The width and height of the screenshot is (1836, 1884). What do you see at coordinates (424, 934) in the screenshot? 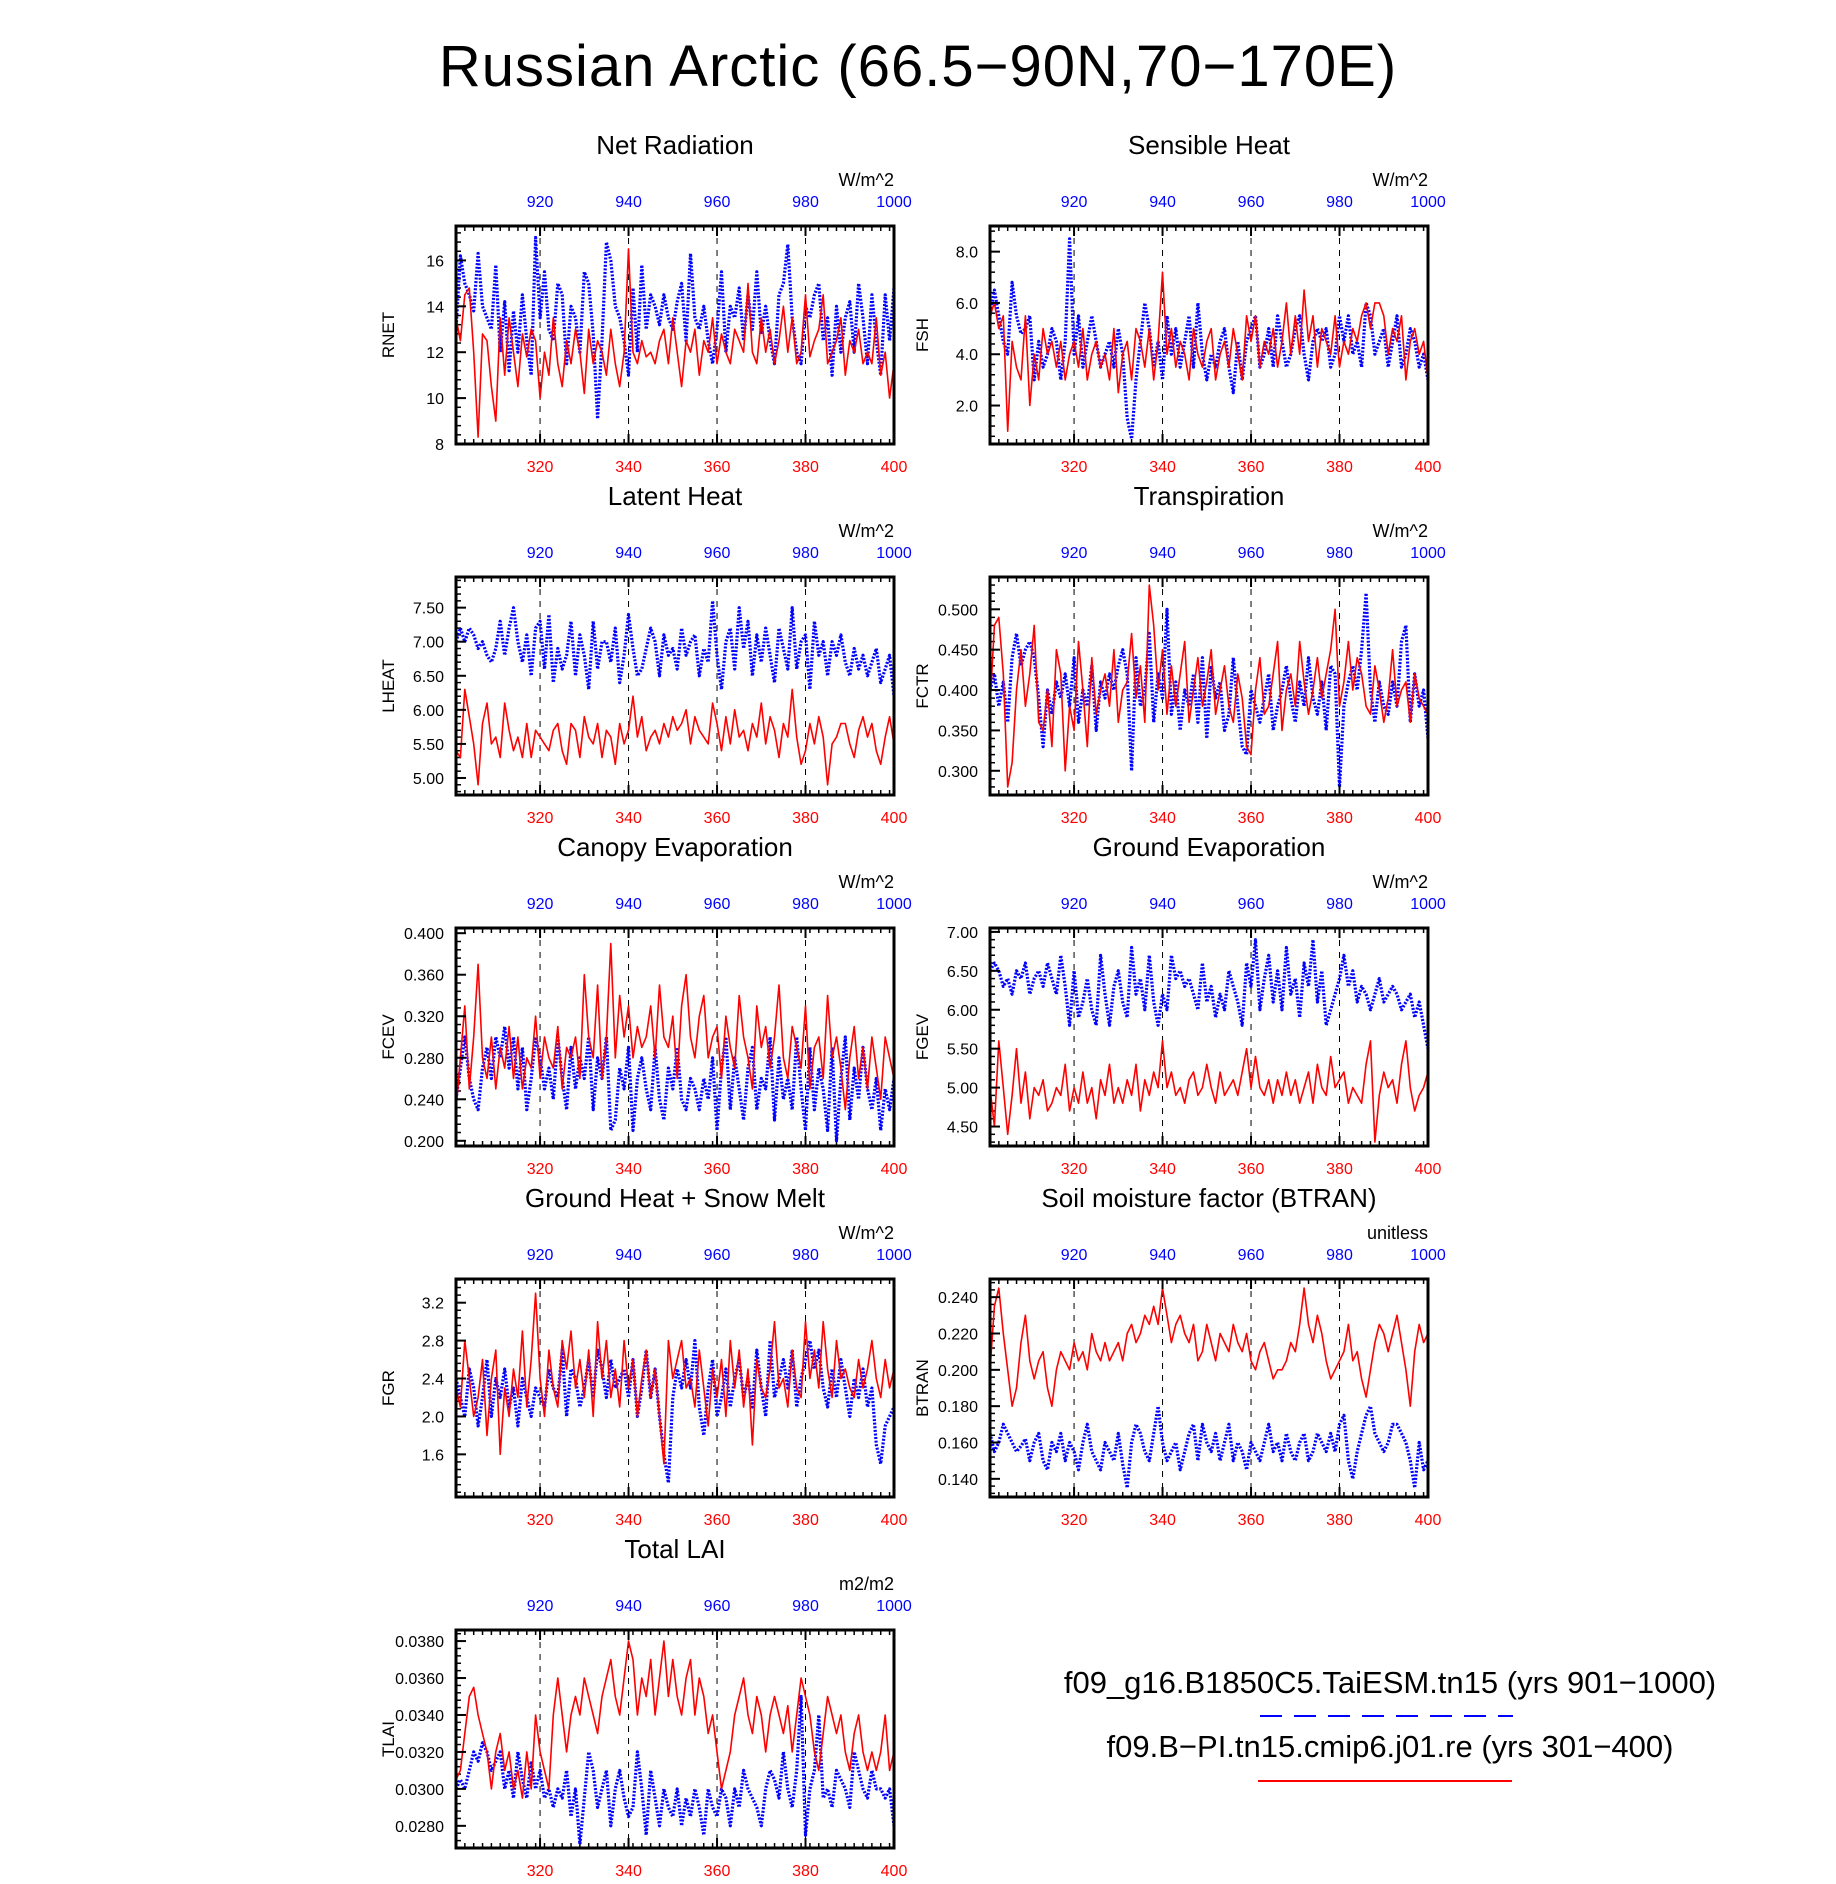
I see `y-tick-label: 0.400` at bounding box center [424, 934].